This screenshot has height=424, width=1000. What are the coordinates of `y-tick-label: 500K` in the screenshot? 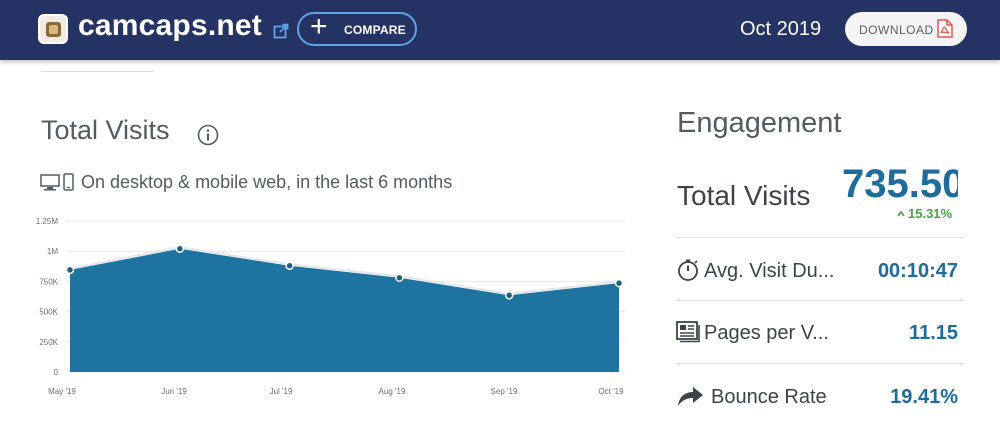 It's located at (48, 312).